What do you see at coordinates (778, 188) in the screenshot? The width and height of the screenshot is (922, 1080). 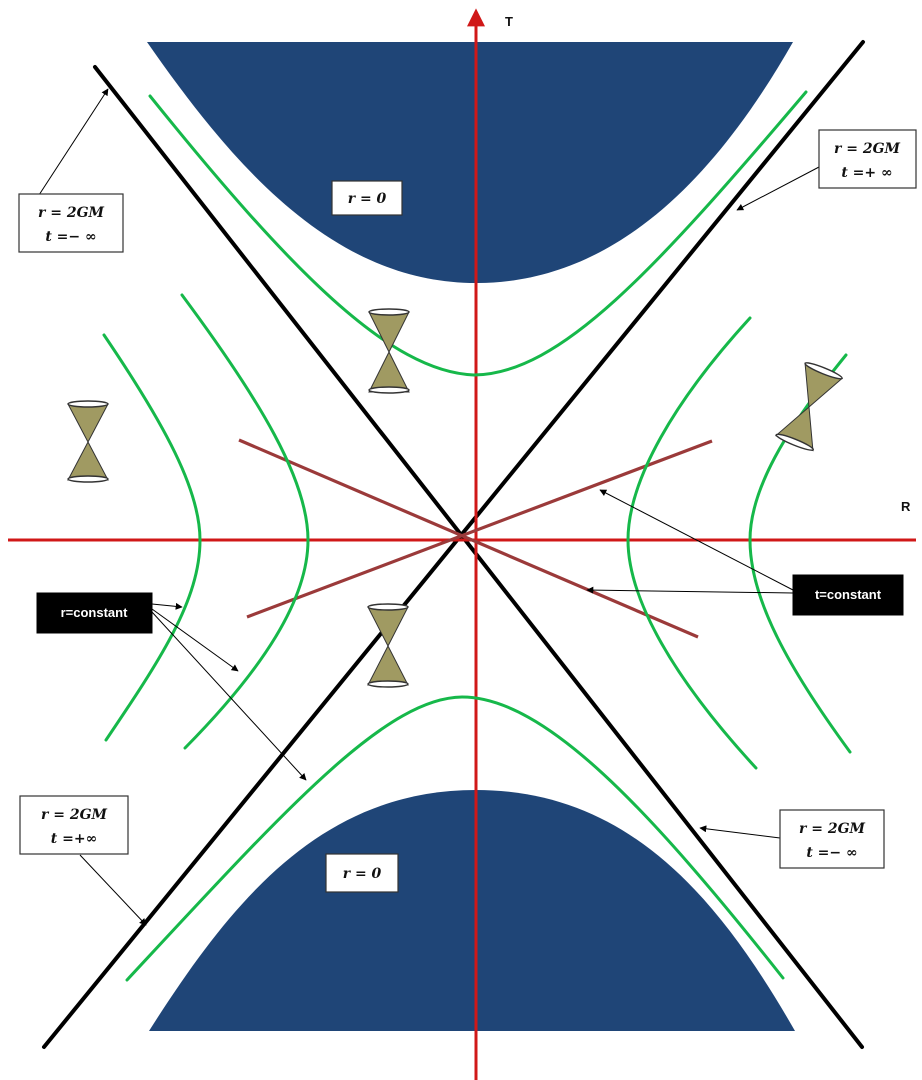 I see `pointer-arrow-top-right` at bounding box center [778, 188].